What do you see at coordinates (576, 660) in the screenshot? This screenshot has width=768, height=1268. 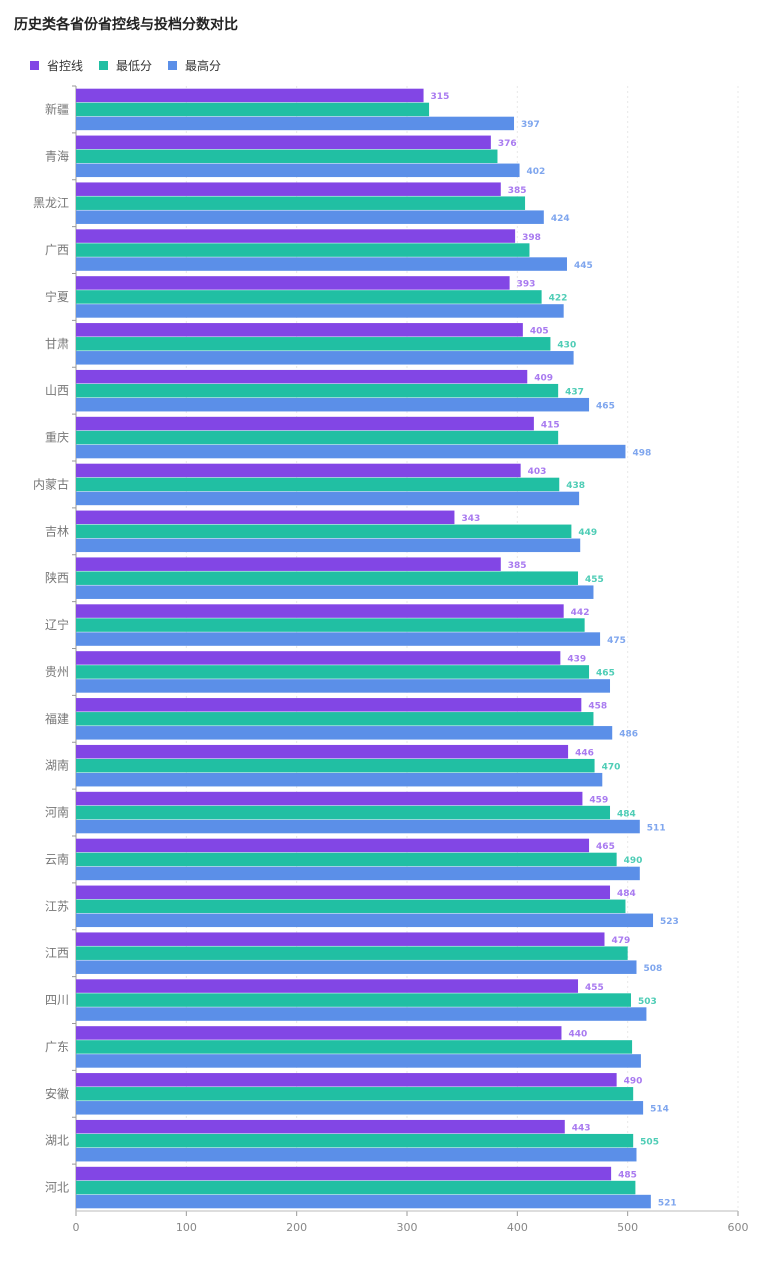 I see `data-label: 439` at bounding box center [576, 660].